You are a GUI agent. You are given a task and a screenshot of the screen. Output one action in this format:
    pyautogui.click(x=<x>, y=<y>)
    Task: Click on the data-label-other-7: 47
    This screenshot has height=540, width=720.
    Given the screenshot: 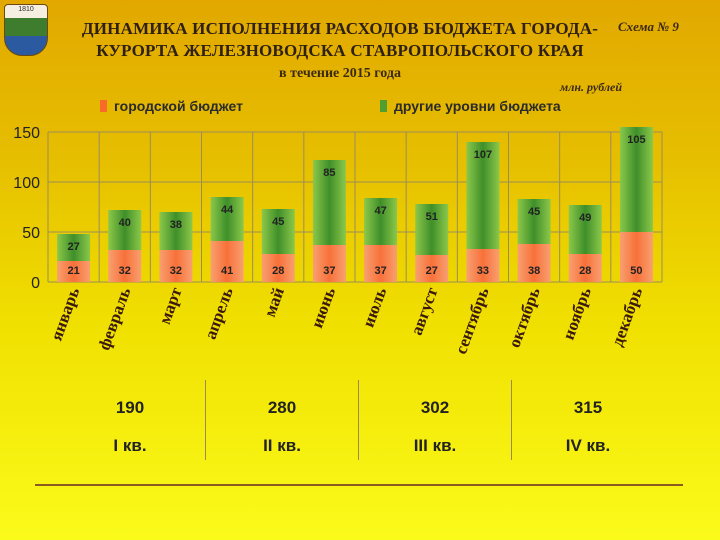 What is the action you would take?
    pyautogui.click(x=380, y=211)
    